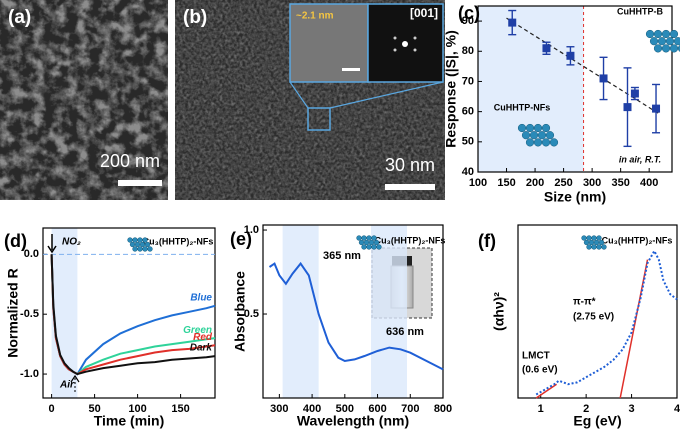  I want to click on y-axis-label: Normalized R, so click(13, 312).